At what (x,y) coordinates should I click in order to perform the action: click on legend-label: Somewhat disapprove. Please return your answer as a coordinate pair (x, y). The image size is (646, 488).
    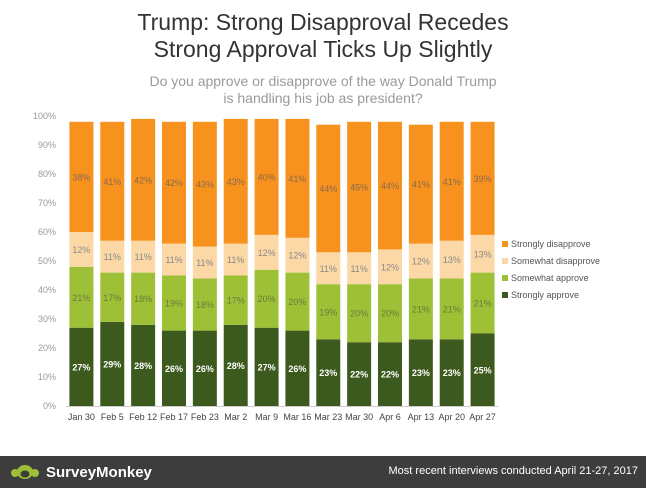
    Looking at the image, I should click on (555, 261).